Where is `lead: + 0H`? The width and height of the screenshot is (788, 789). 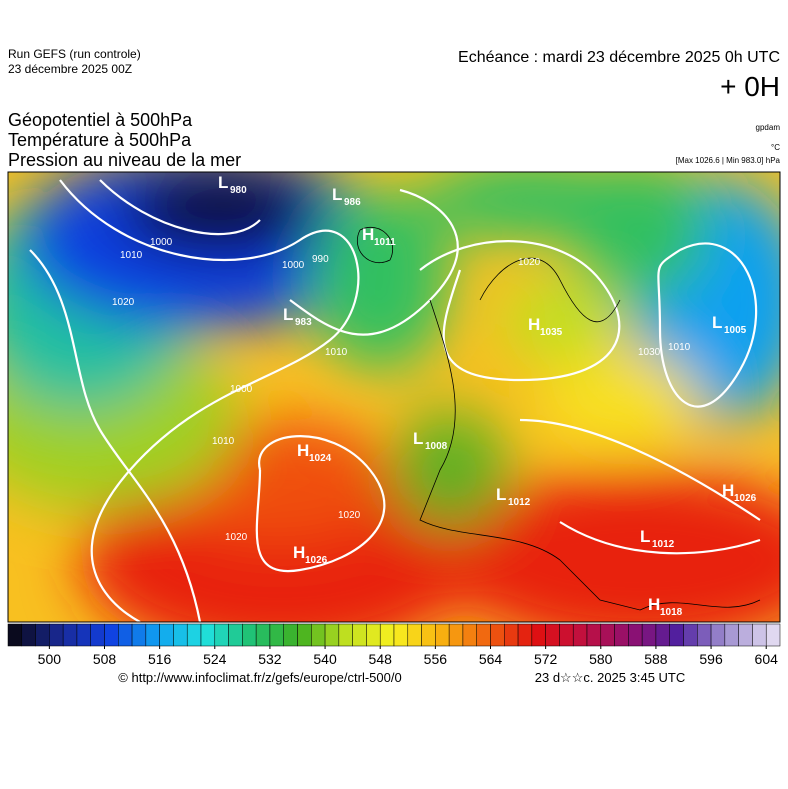
lead: + 0H is located at coordinates (750, 86).